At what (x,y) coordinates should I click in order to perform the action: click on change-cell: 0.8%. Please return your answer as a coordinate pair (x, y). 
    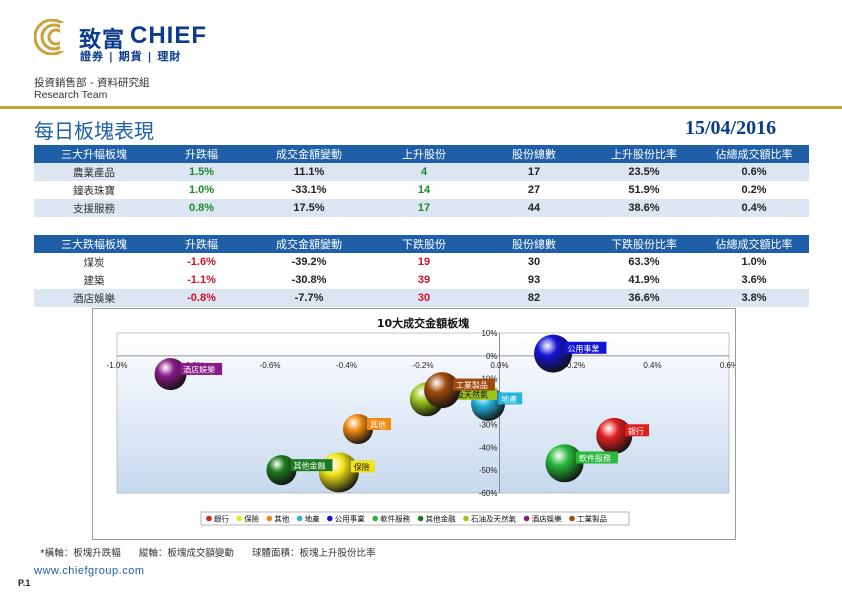
    Looking at the image, I should click on (201, 208).